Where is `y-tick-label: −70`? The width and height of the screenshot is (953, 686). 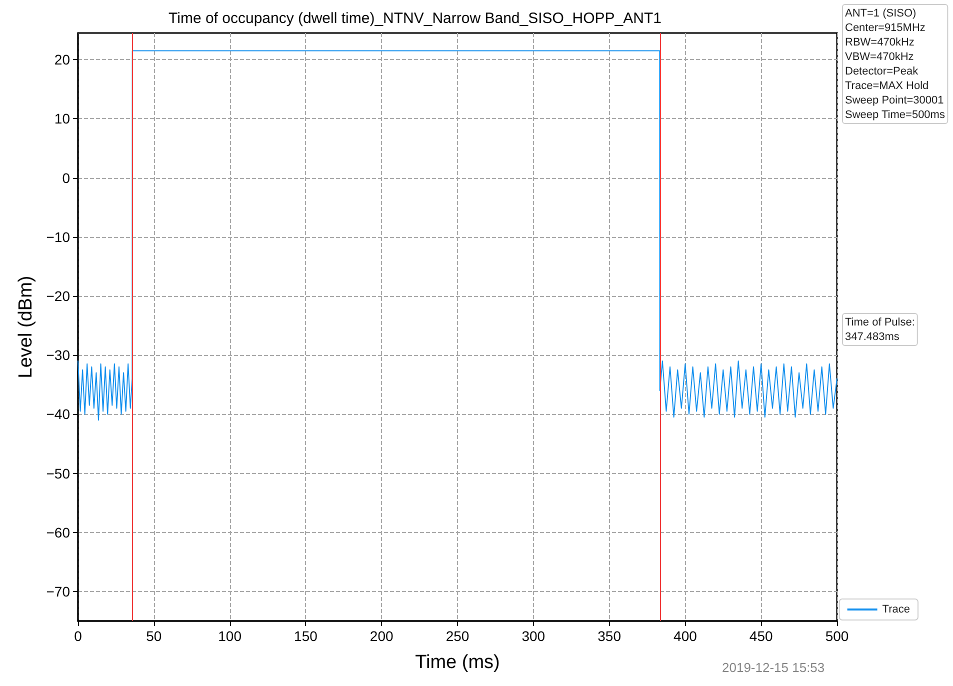 y-tick-label: −70 is located at coordinates (58, 591).